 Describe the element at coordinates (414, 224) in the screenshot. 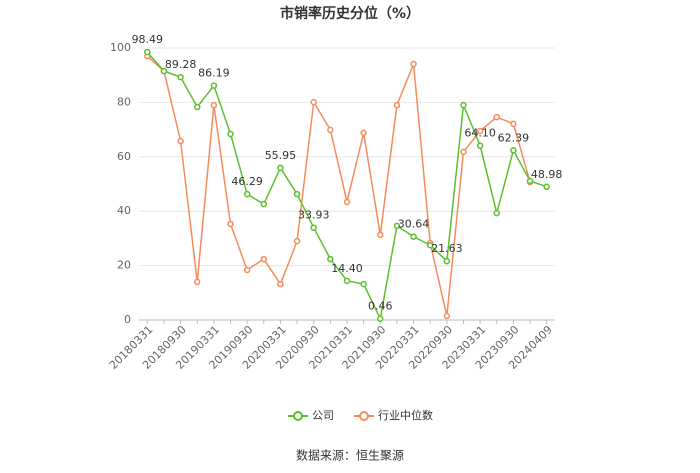

I see `data-label: 30.64` at that location.